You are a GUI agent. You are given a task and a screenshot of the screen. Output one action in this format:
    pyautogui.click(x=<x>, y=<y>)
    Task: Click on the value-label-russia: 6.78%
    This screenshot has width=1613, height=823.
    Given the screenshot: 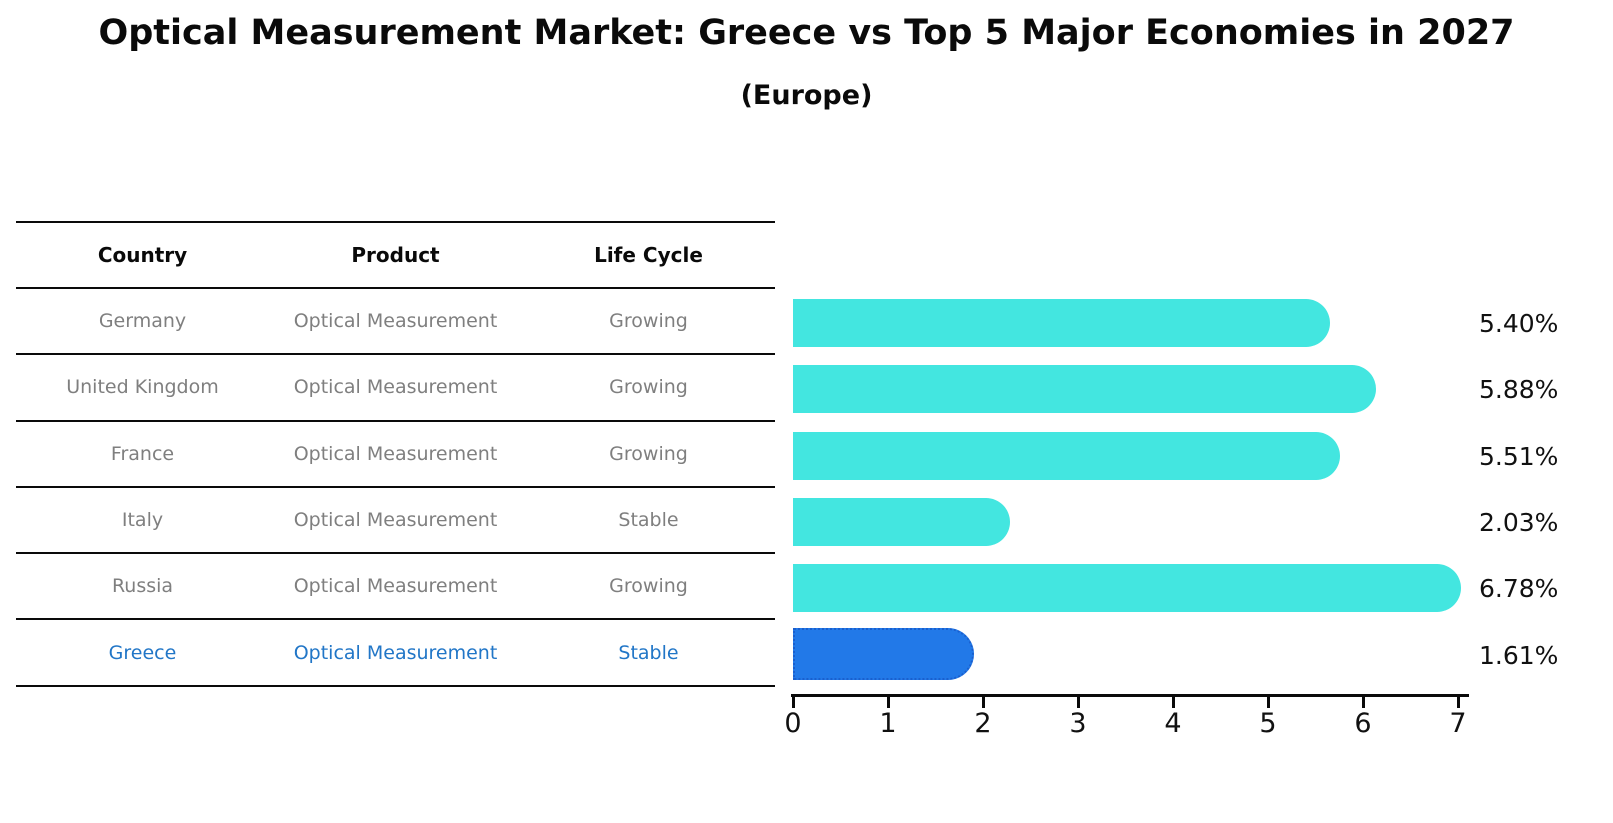 What is the action you would take?
    pyautogui.click(x=1519, y=588)
    